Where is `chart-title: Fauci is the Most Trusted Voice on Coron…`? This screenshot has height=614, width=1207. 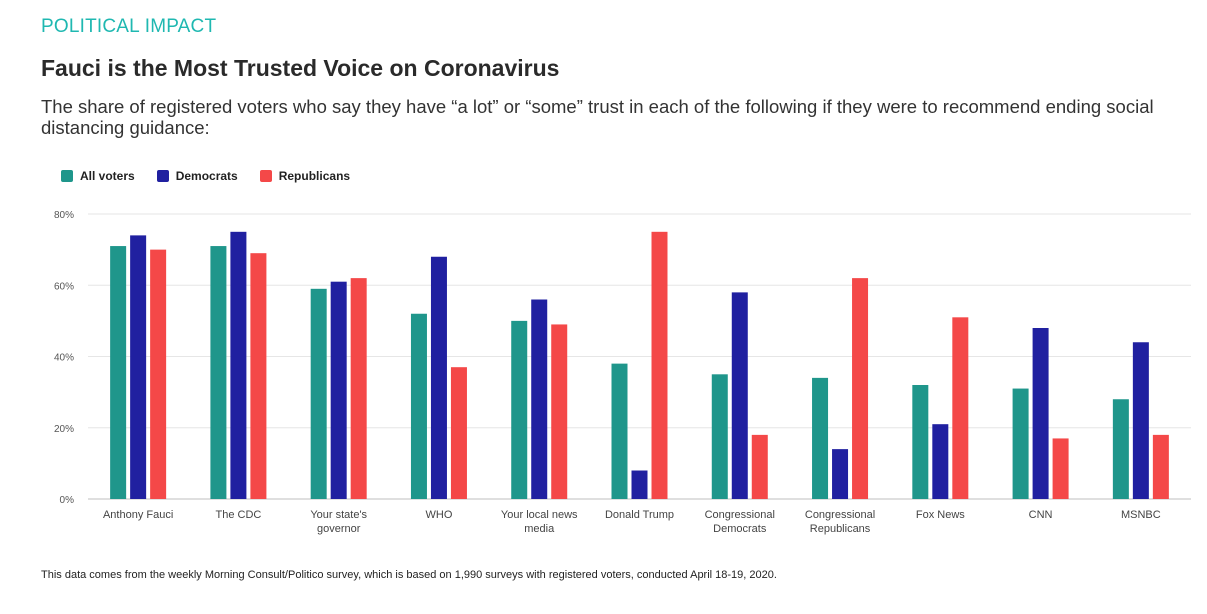
chart-title: Fauci is the Most Trusted Voice on Coron… is located at coordinates (300, 68).